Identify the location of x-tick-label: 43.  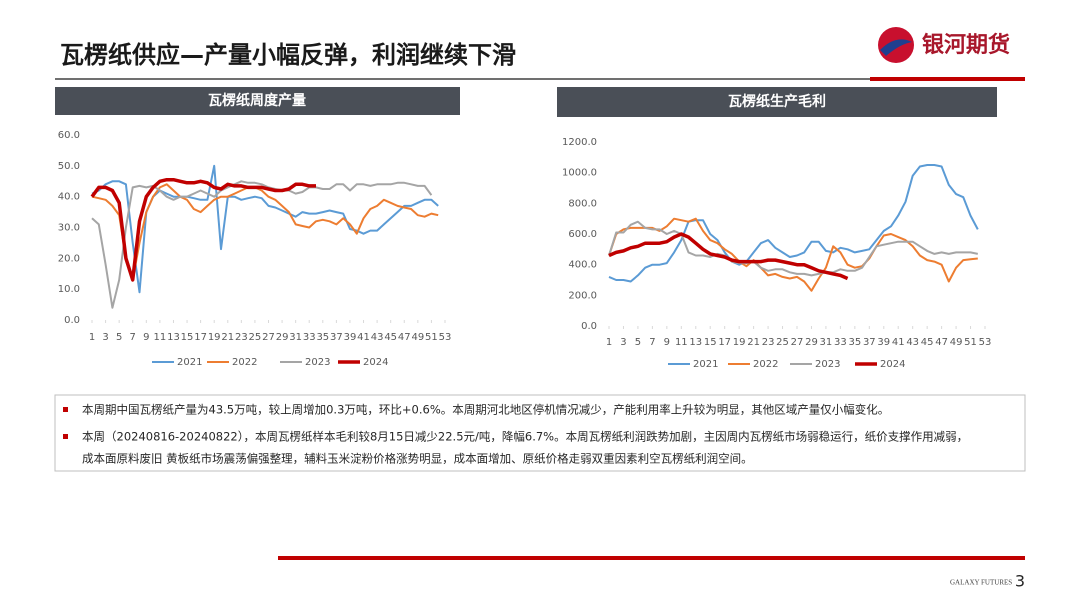
(912, 342).